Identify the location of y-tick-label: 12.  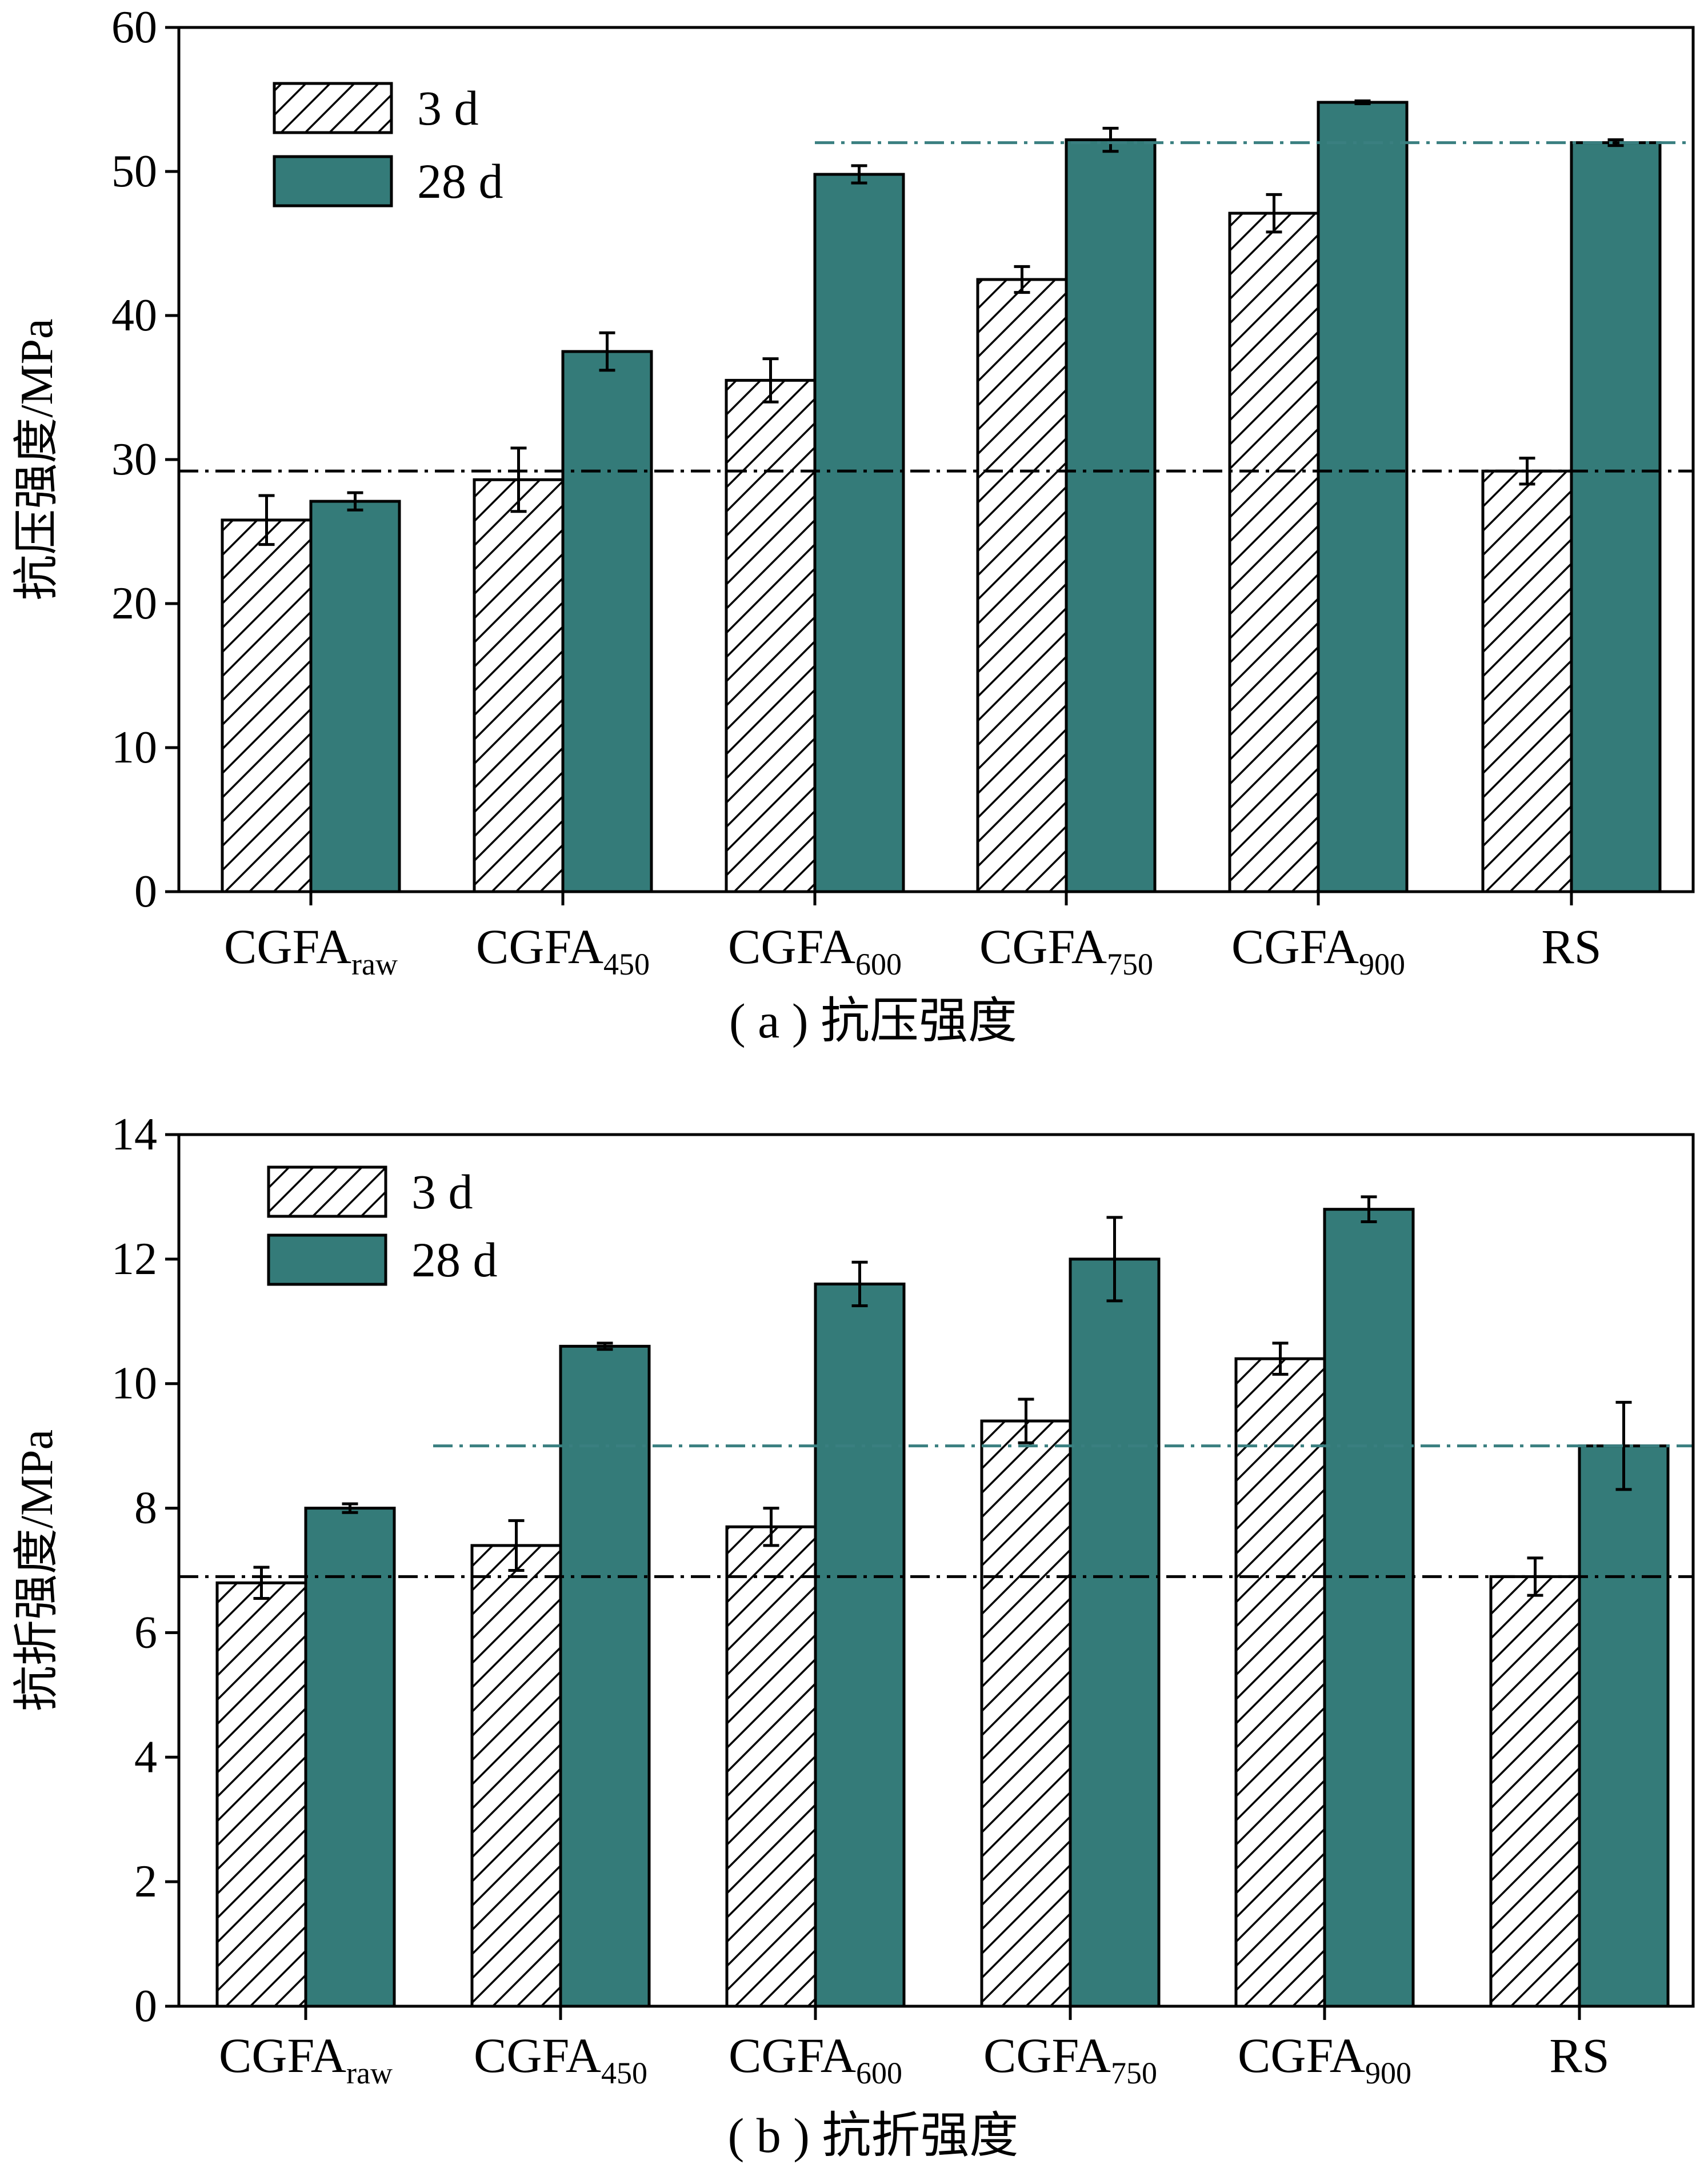
(134, 1259).